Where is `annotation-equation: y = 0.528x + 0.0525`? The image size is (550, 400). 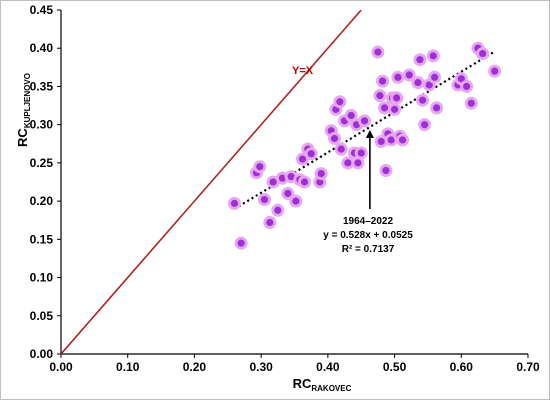
annotation-equation: y = 0.528x + 0.0525 is located at coordinates (368, 235).